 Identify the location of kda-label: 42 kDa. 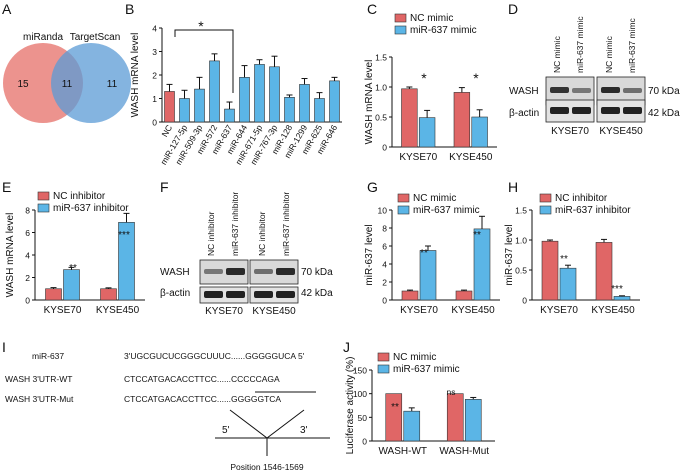
(317, 293).